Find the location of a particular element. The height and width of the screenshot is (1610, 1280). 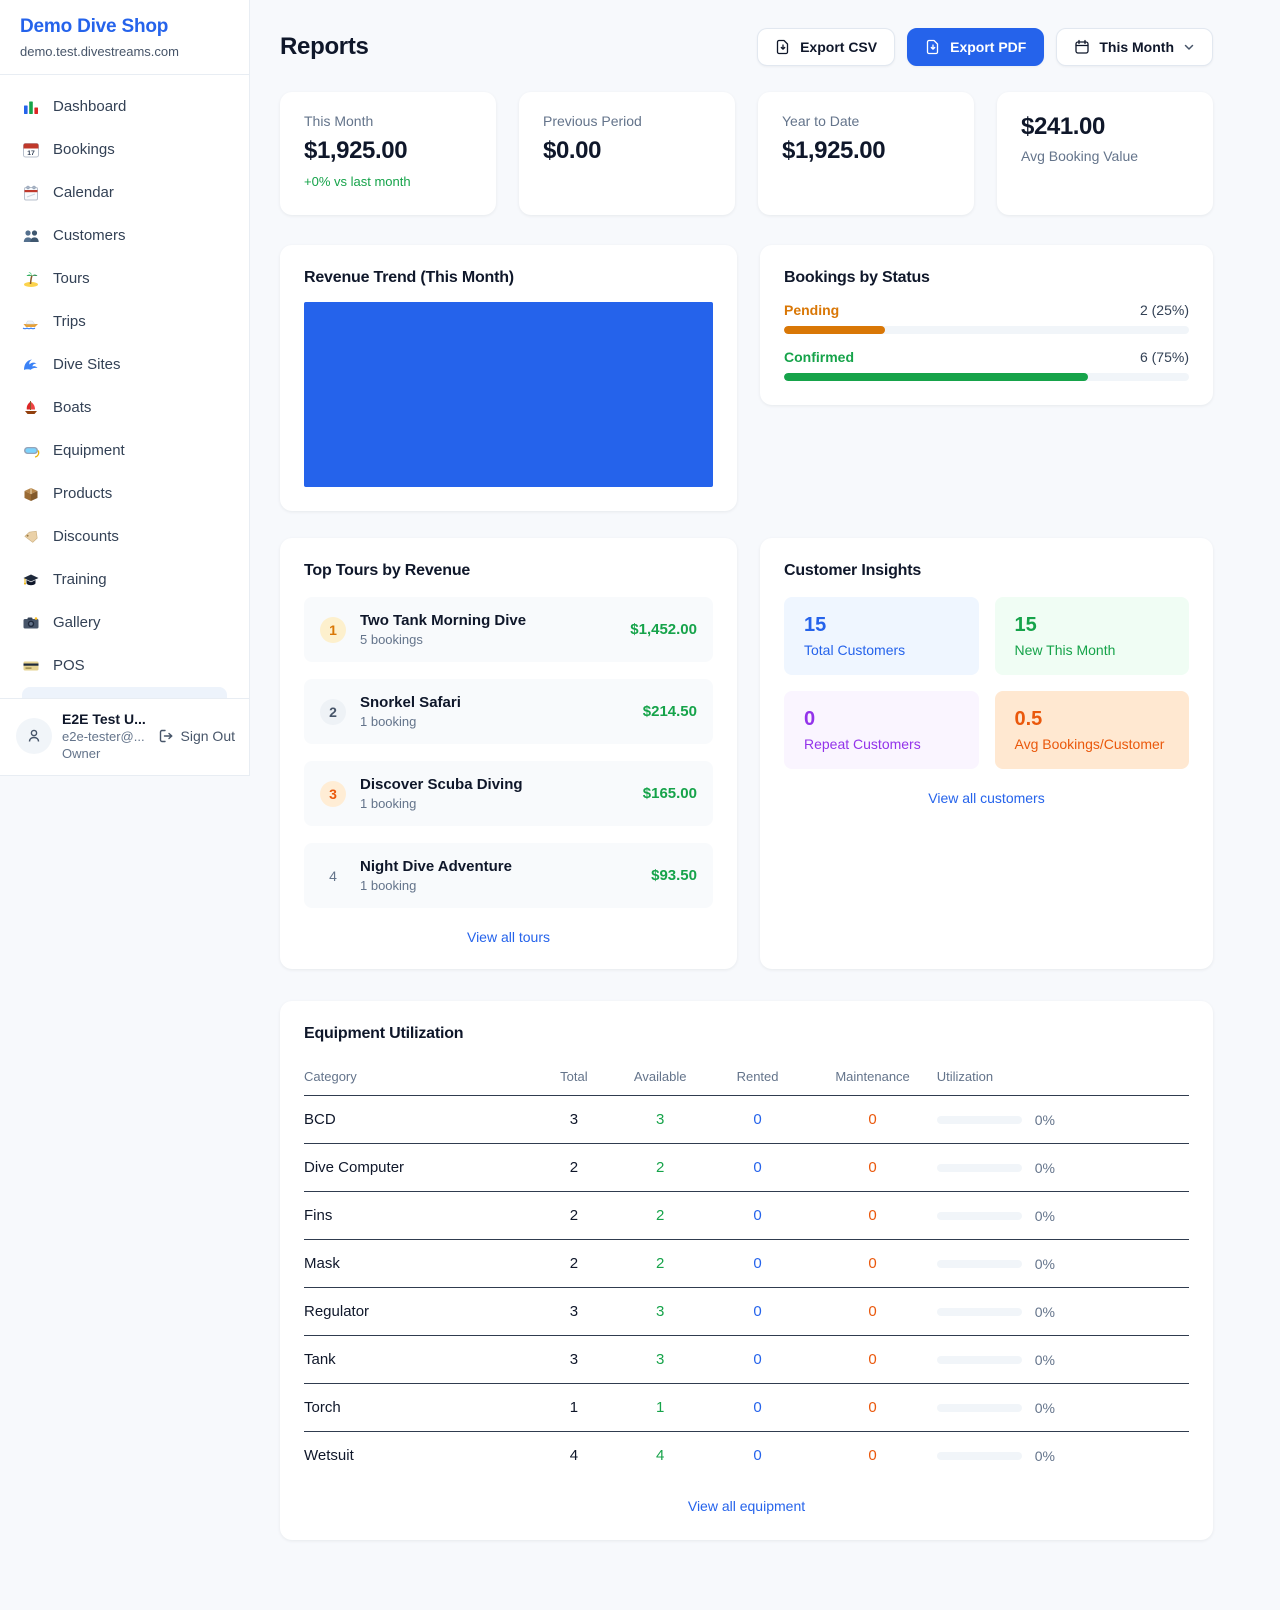

column-header: Maintenance is located at coordinates (872, 1078).